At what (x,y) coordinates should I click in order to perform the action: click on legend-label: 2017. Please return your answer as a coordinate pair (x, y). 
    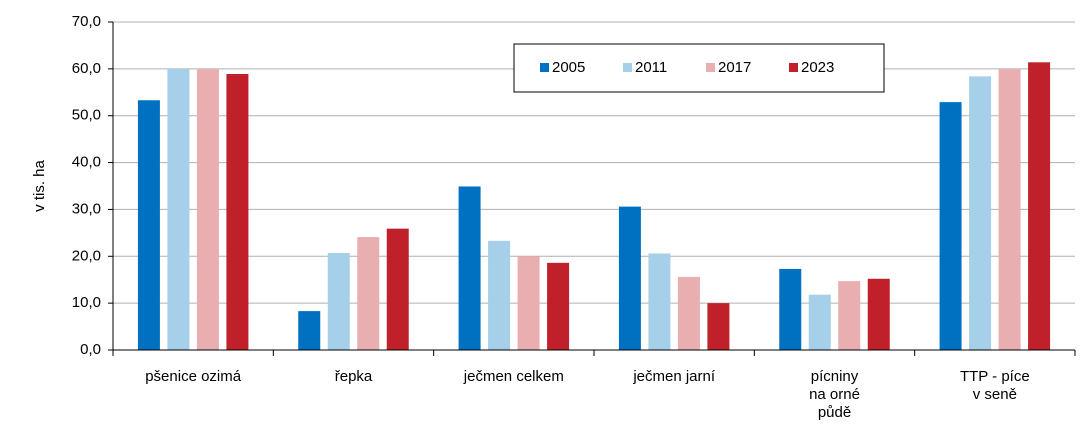
    Looking at the image, I should click on (734, 67).